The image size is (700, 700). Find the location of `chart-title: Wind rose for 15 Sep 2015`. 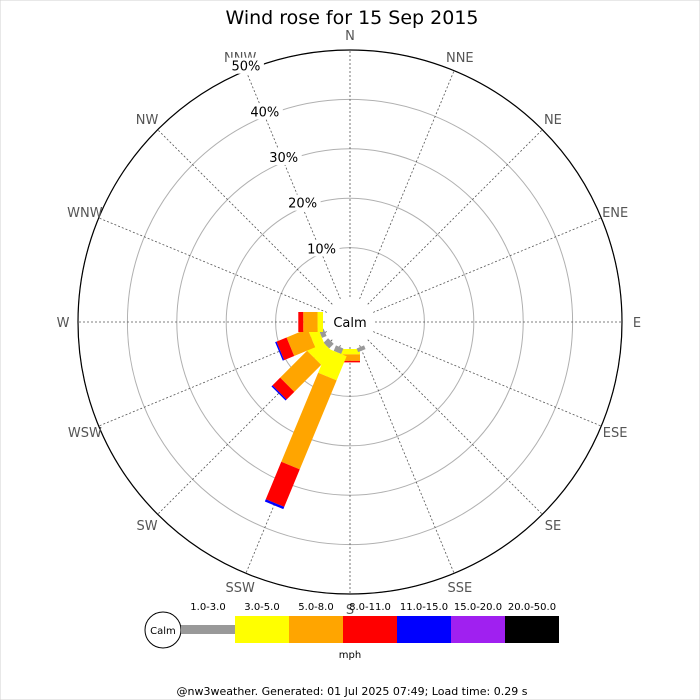

chart-title: Wind rose for 15 Sep 2015 is located at coordinates (351, 18).